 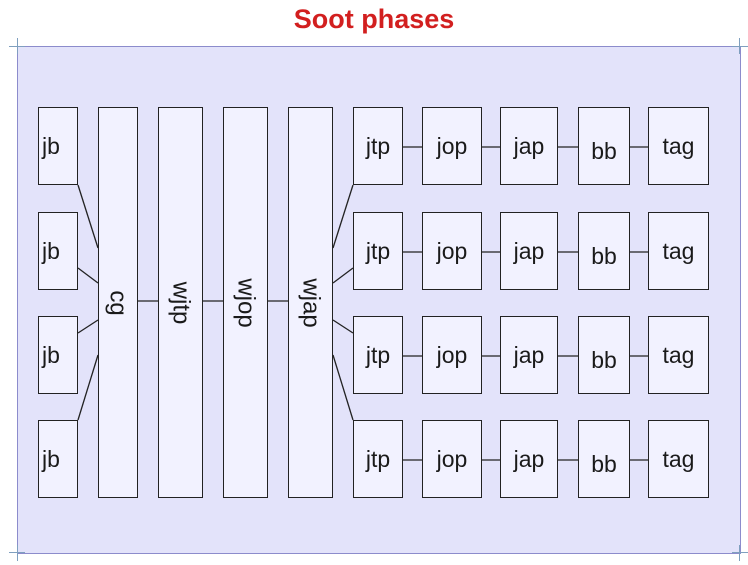 I want to click on wjap-label: wjap, so click(x=311, y=302).